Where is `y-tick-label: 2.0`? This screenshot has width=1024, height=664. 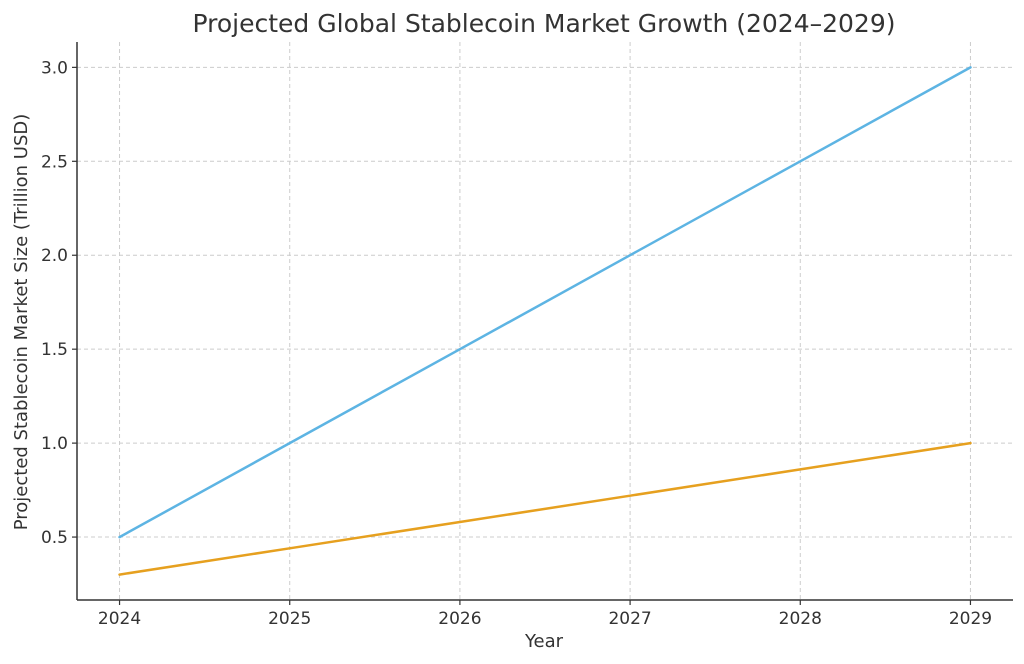
y-tick-label: 2.0 is located at coordinates (54, 256).